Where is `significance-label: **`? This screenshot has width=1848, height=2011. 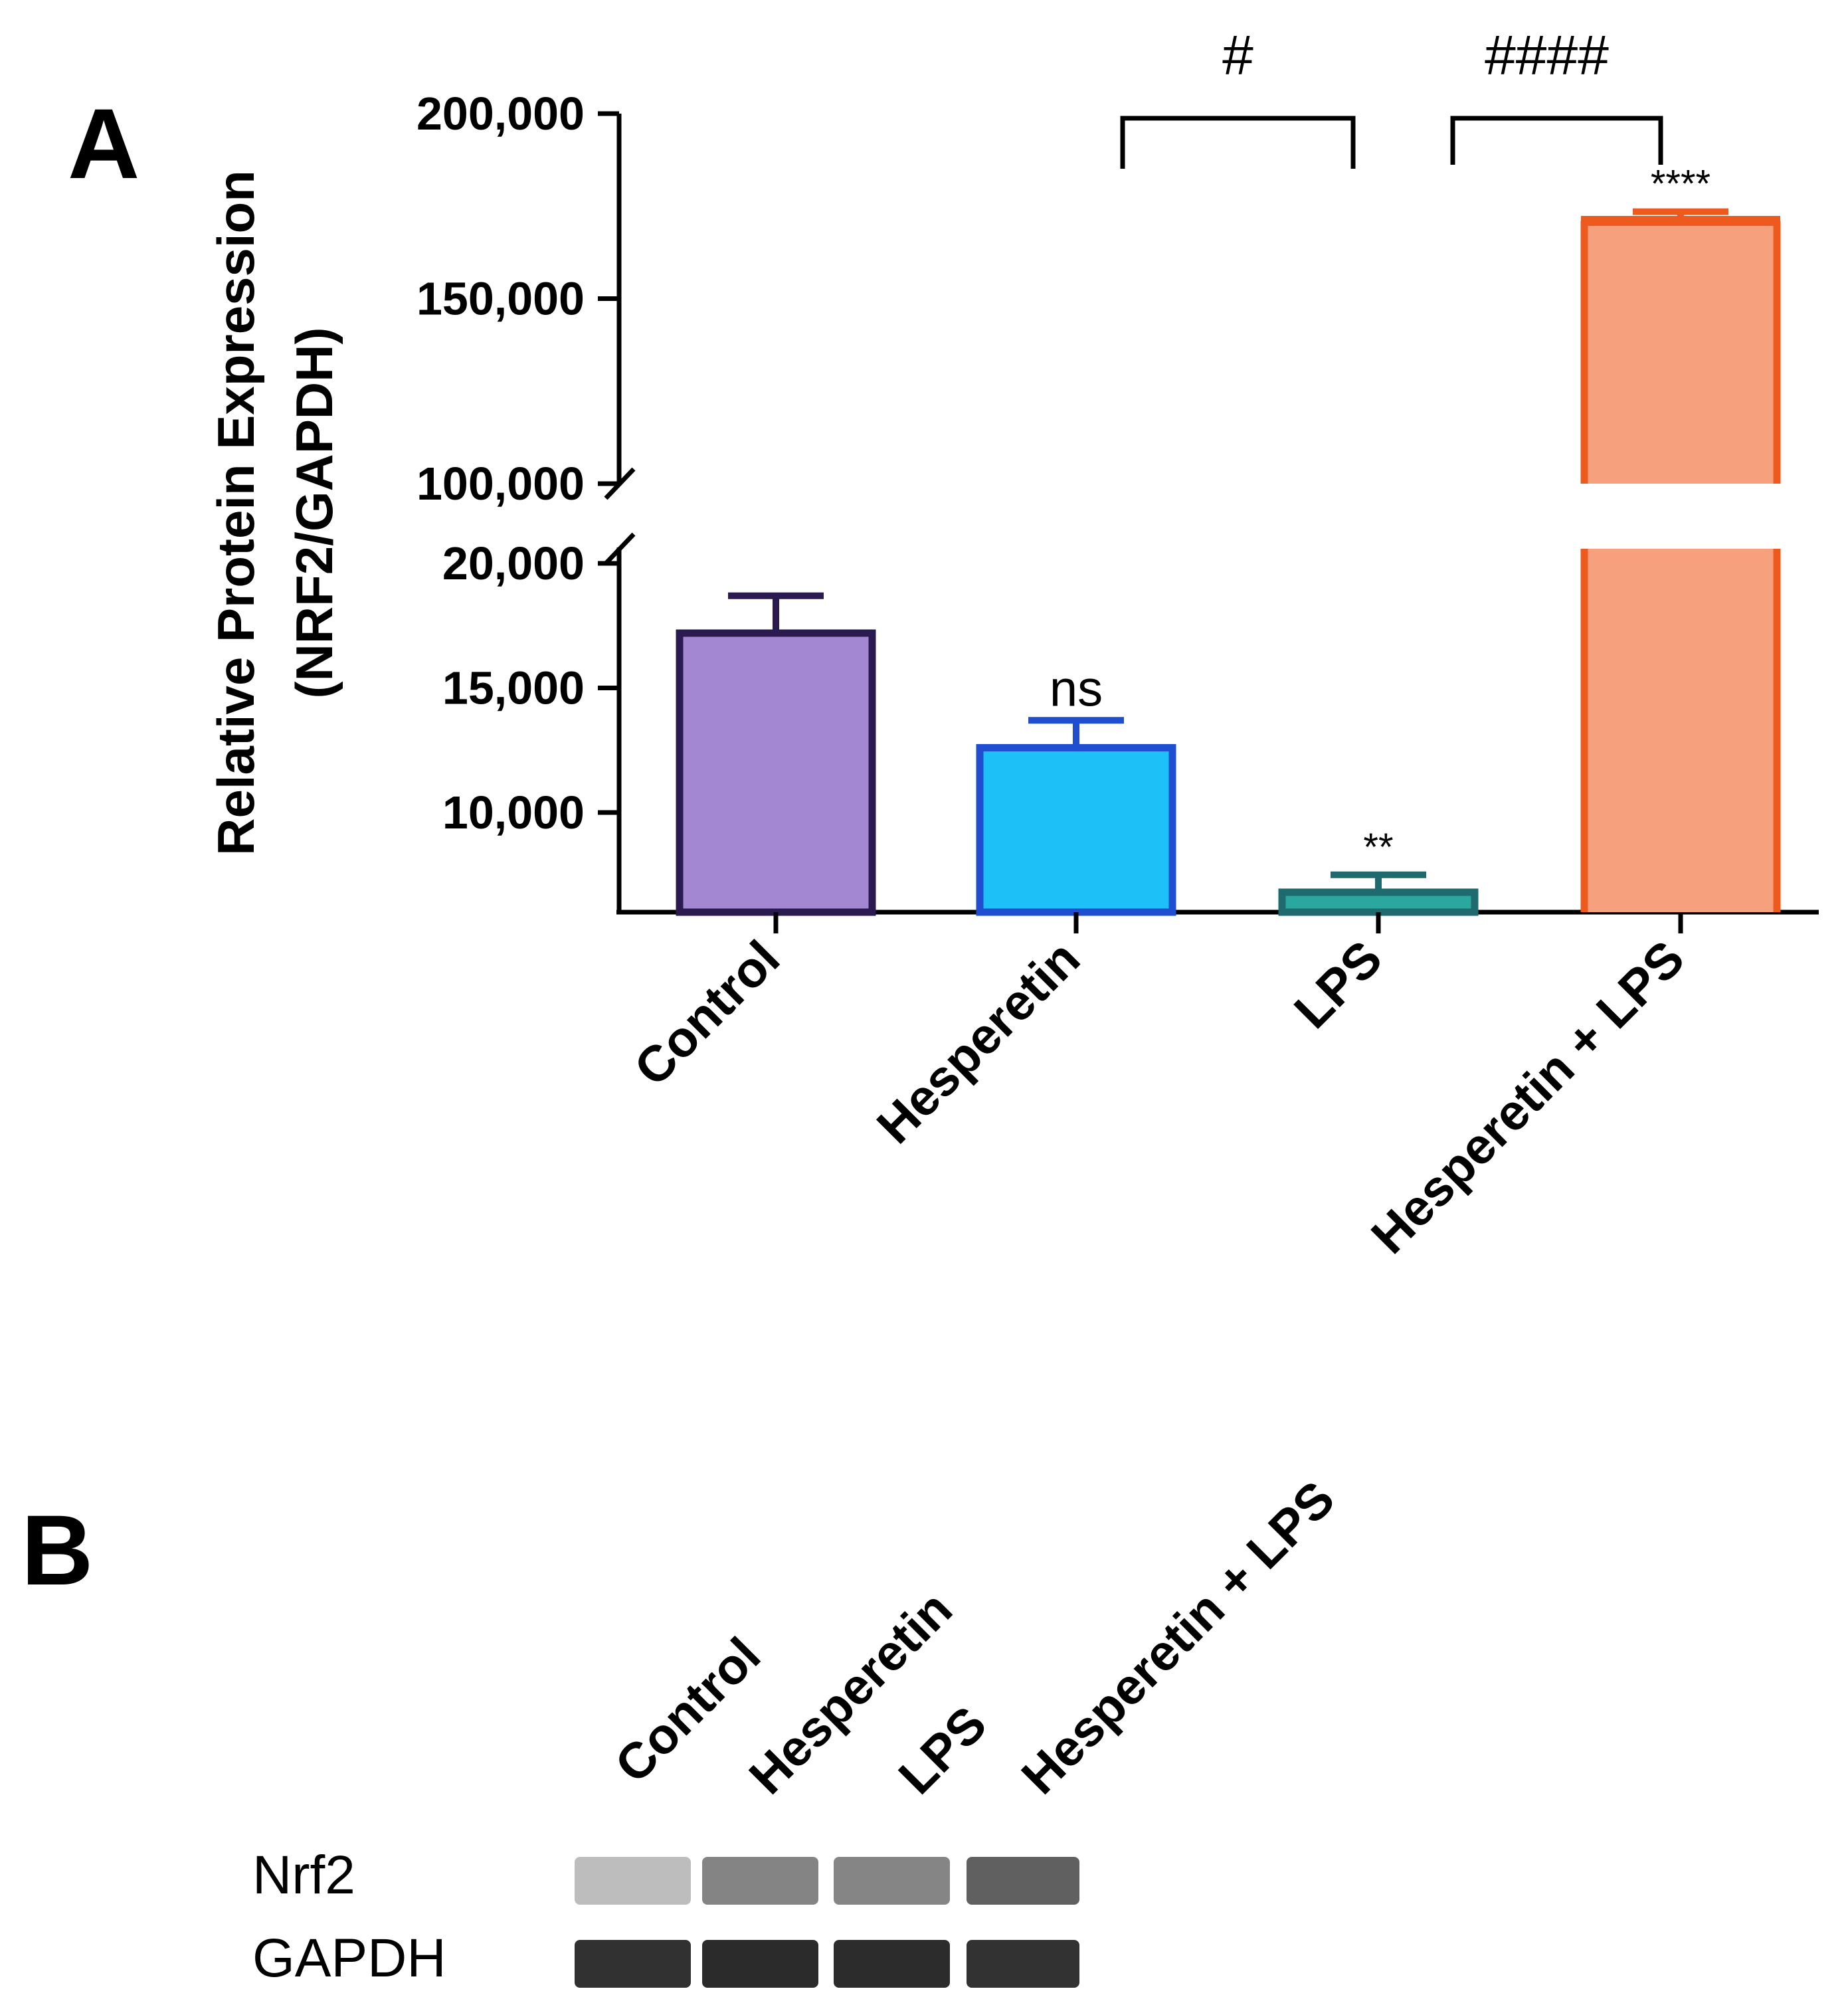 significance-label: ** is located at coordinates (1378, 847).